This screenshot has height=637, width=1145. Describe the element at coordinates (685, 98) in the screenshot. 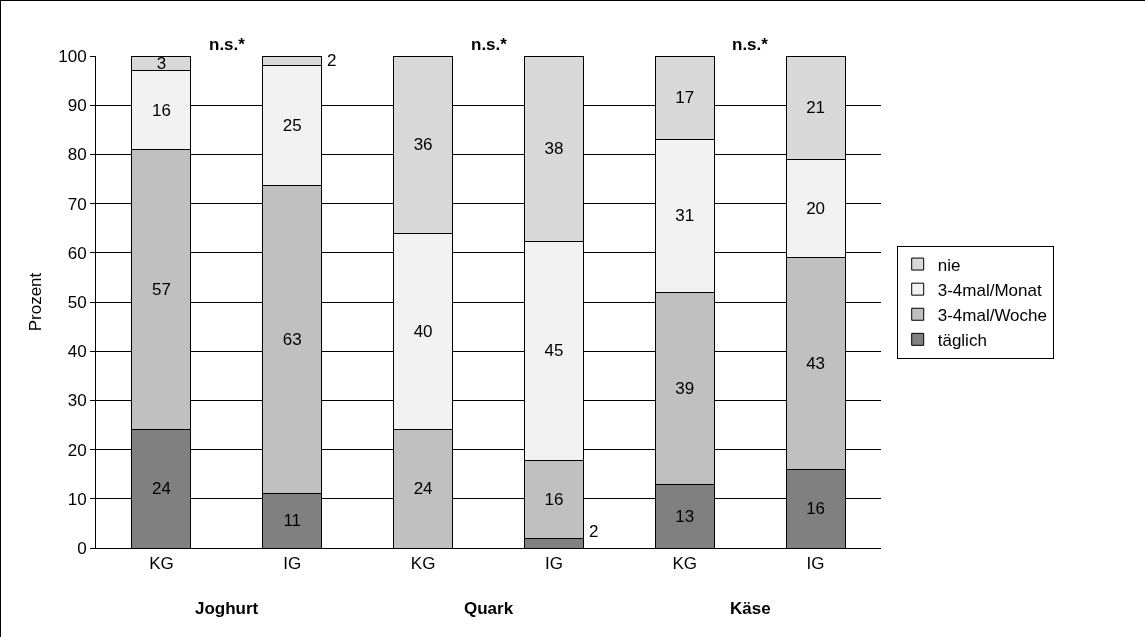

I see `data-label: 17` at that location.